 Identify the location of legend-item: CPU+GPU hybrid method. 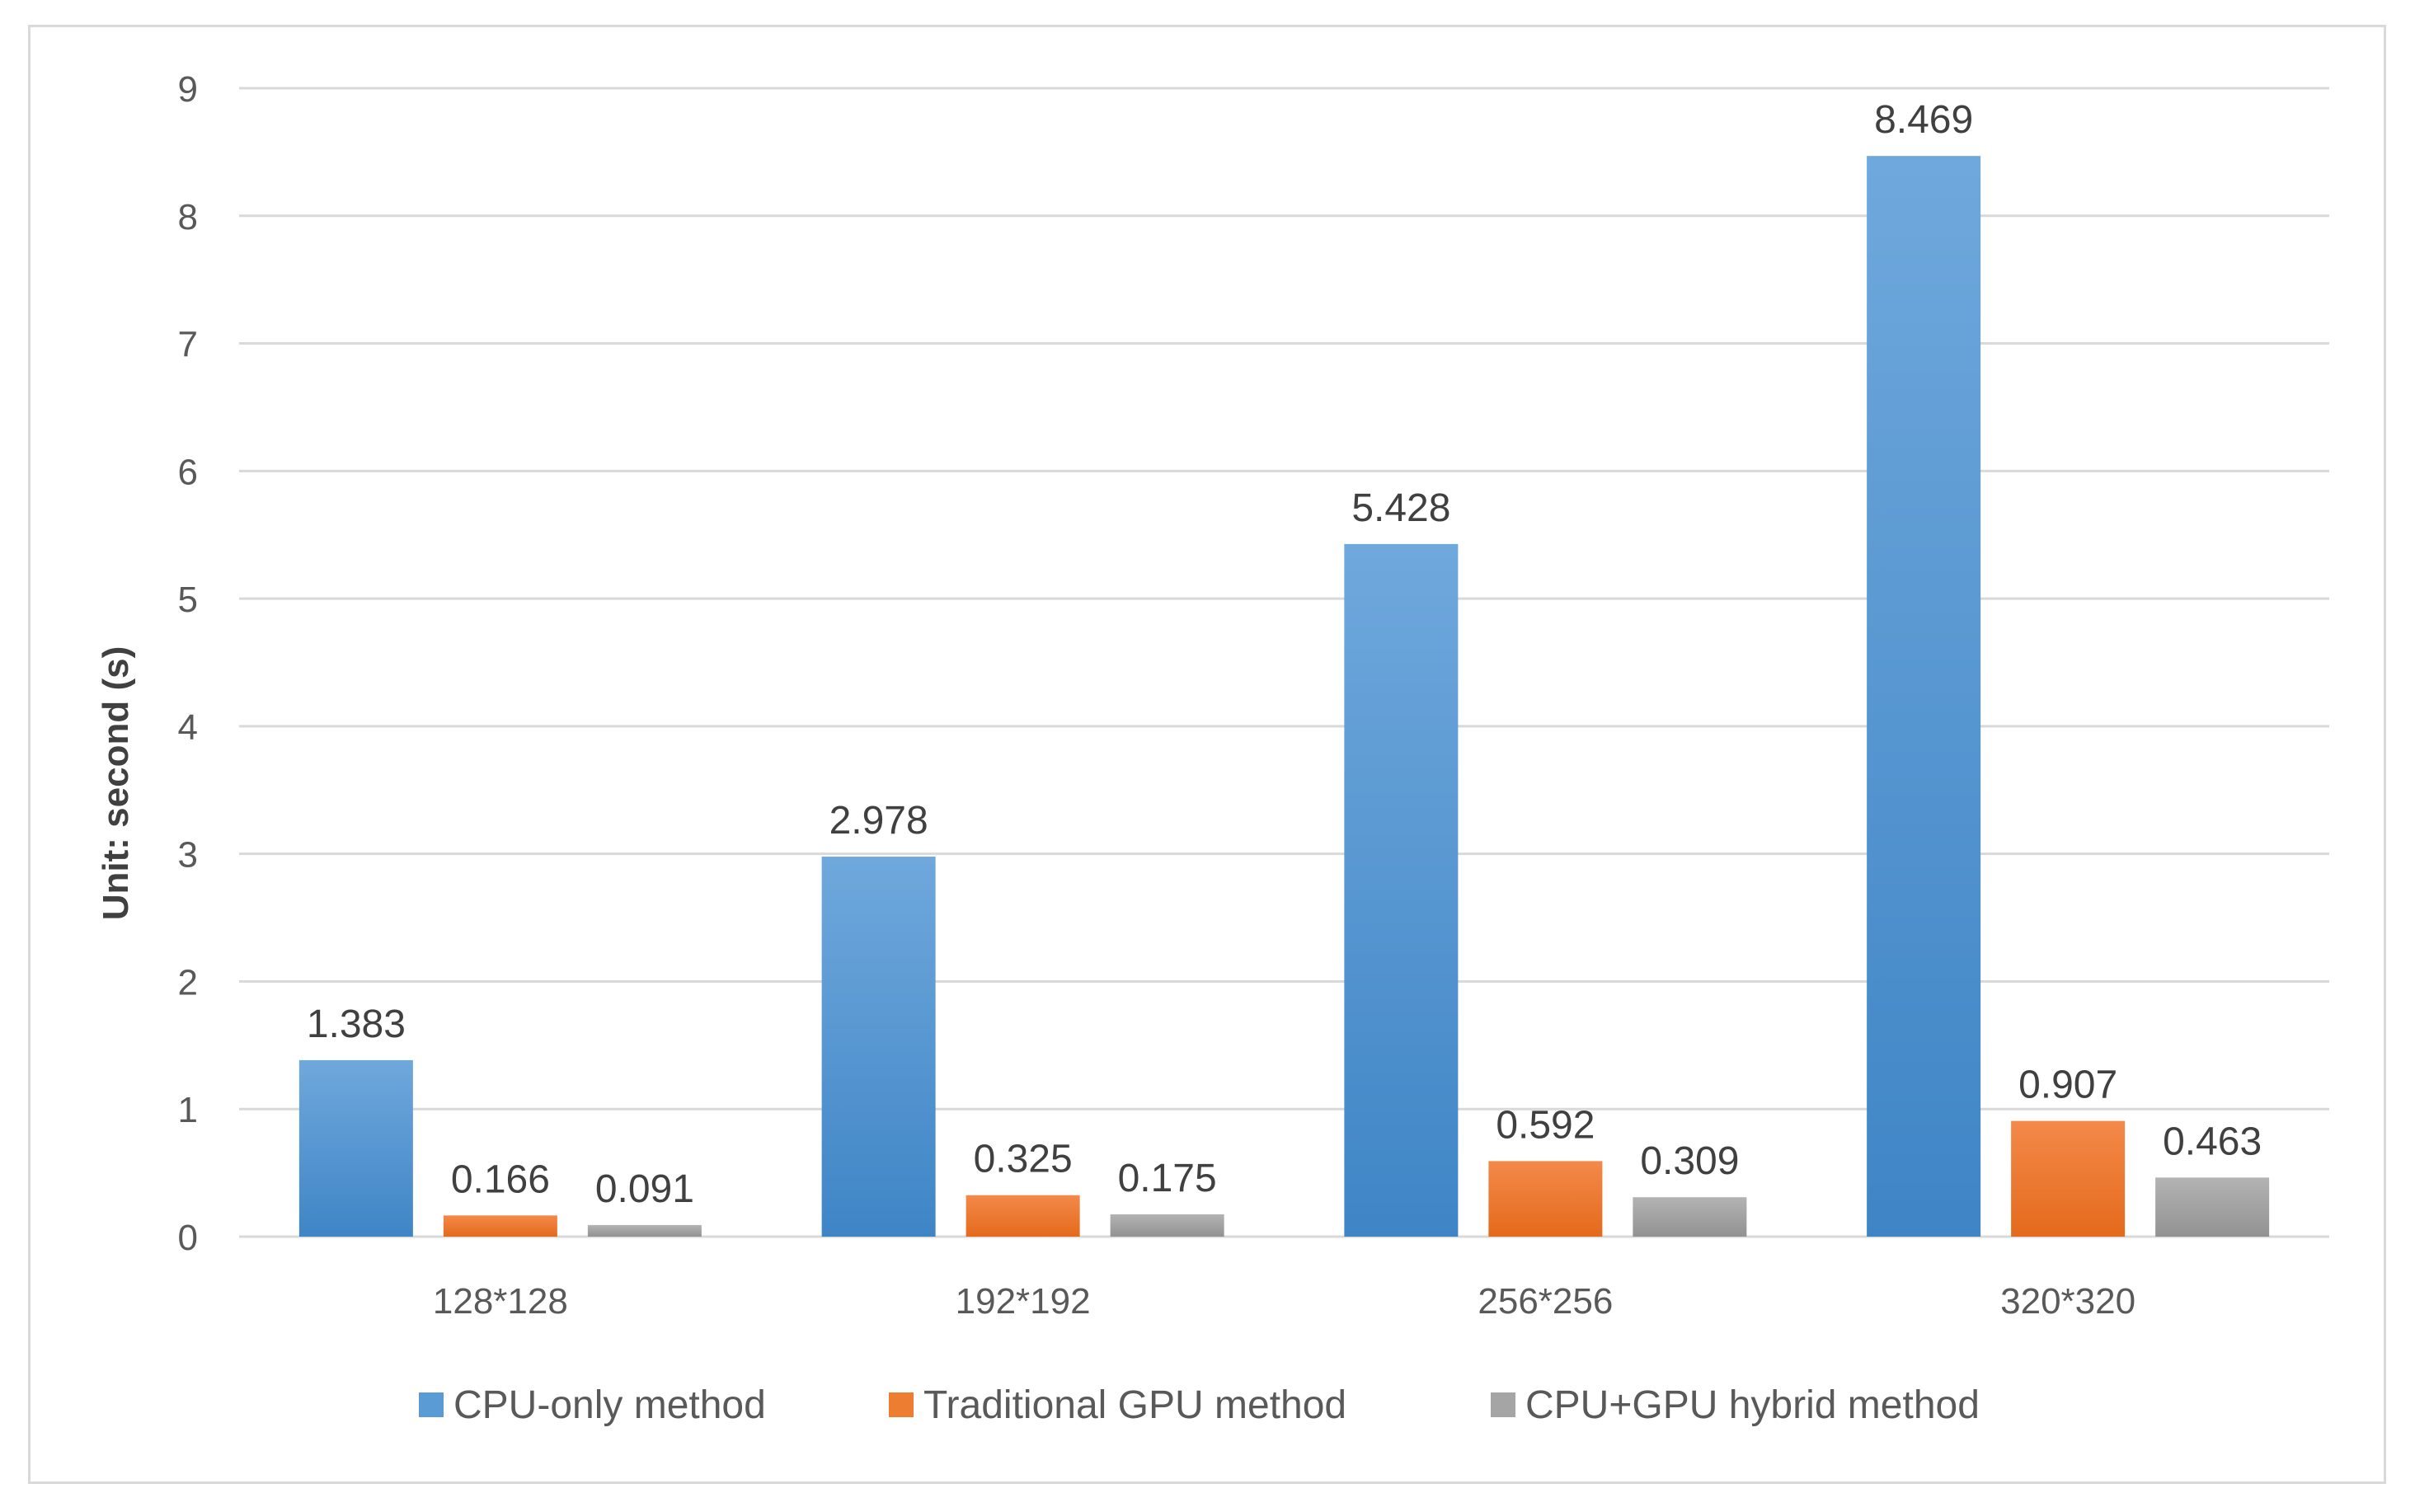
(1735, 1405).